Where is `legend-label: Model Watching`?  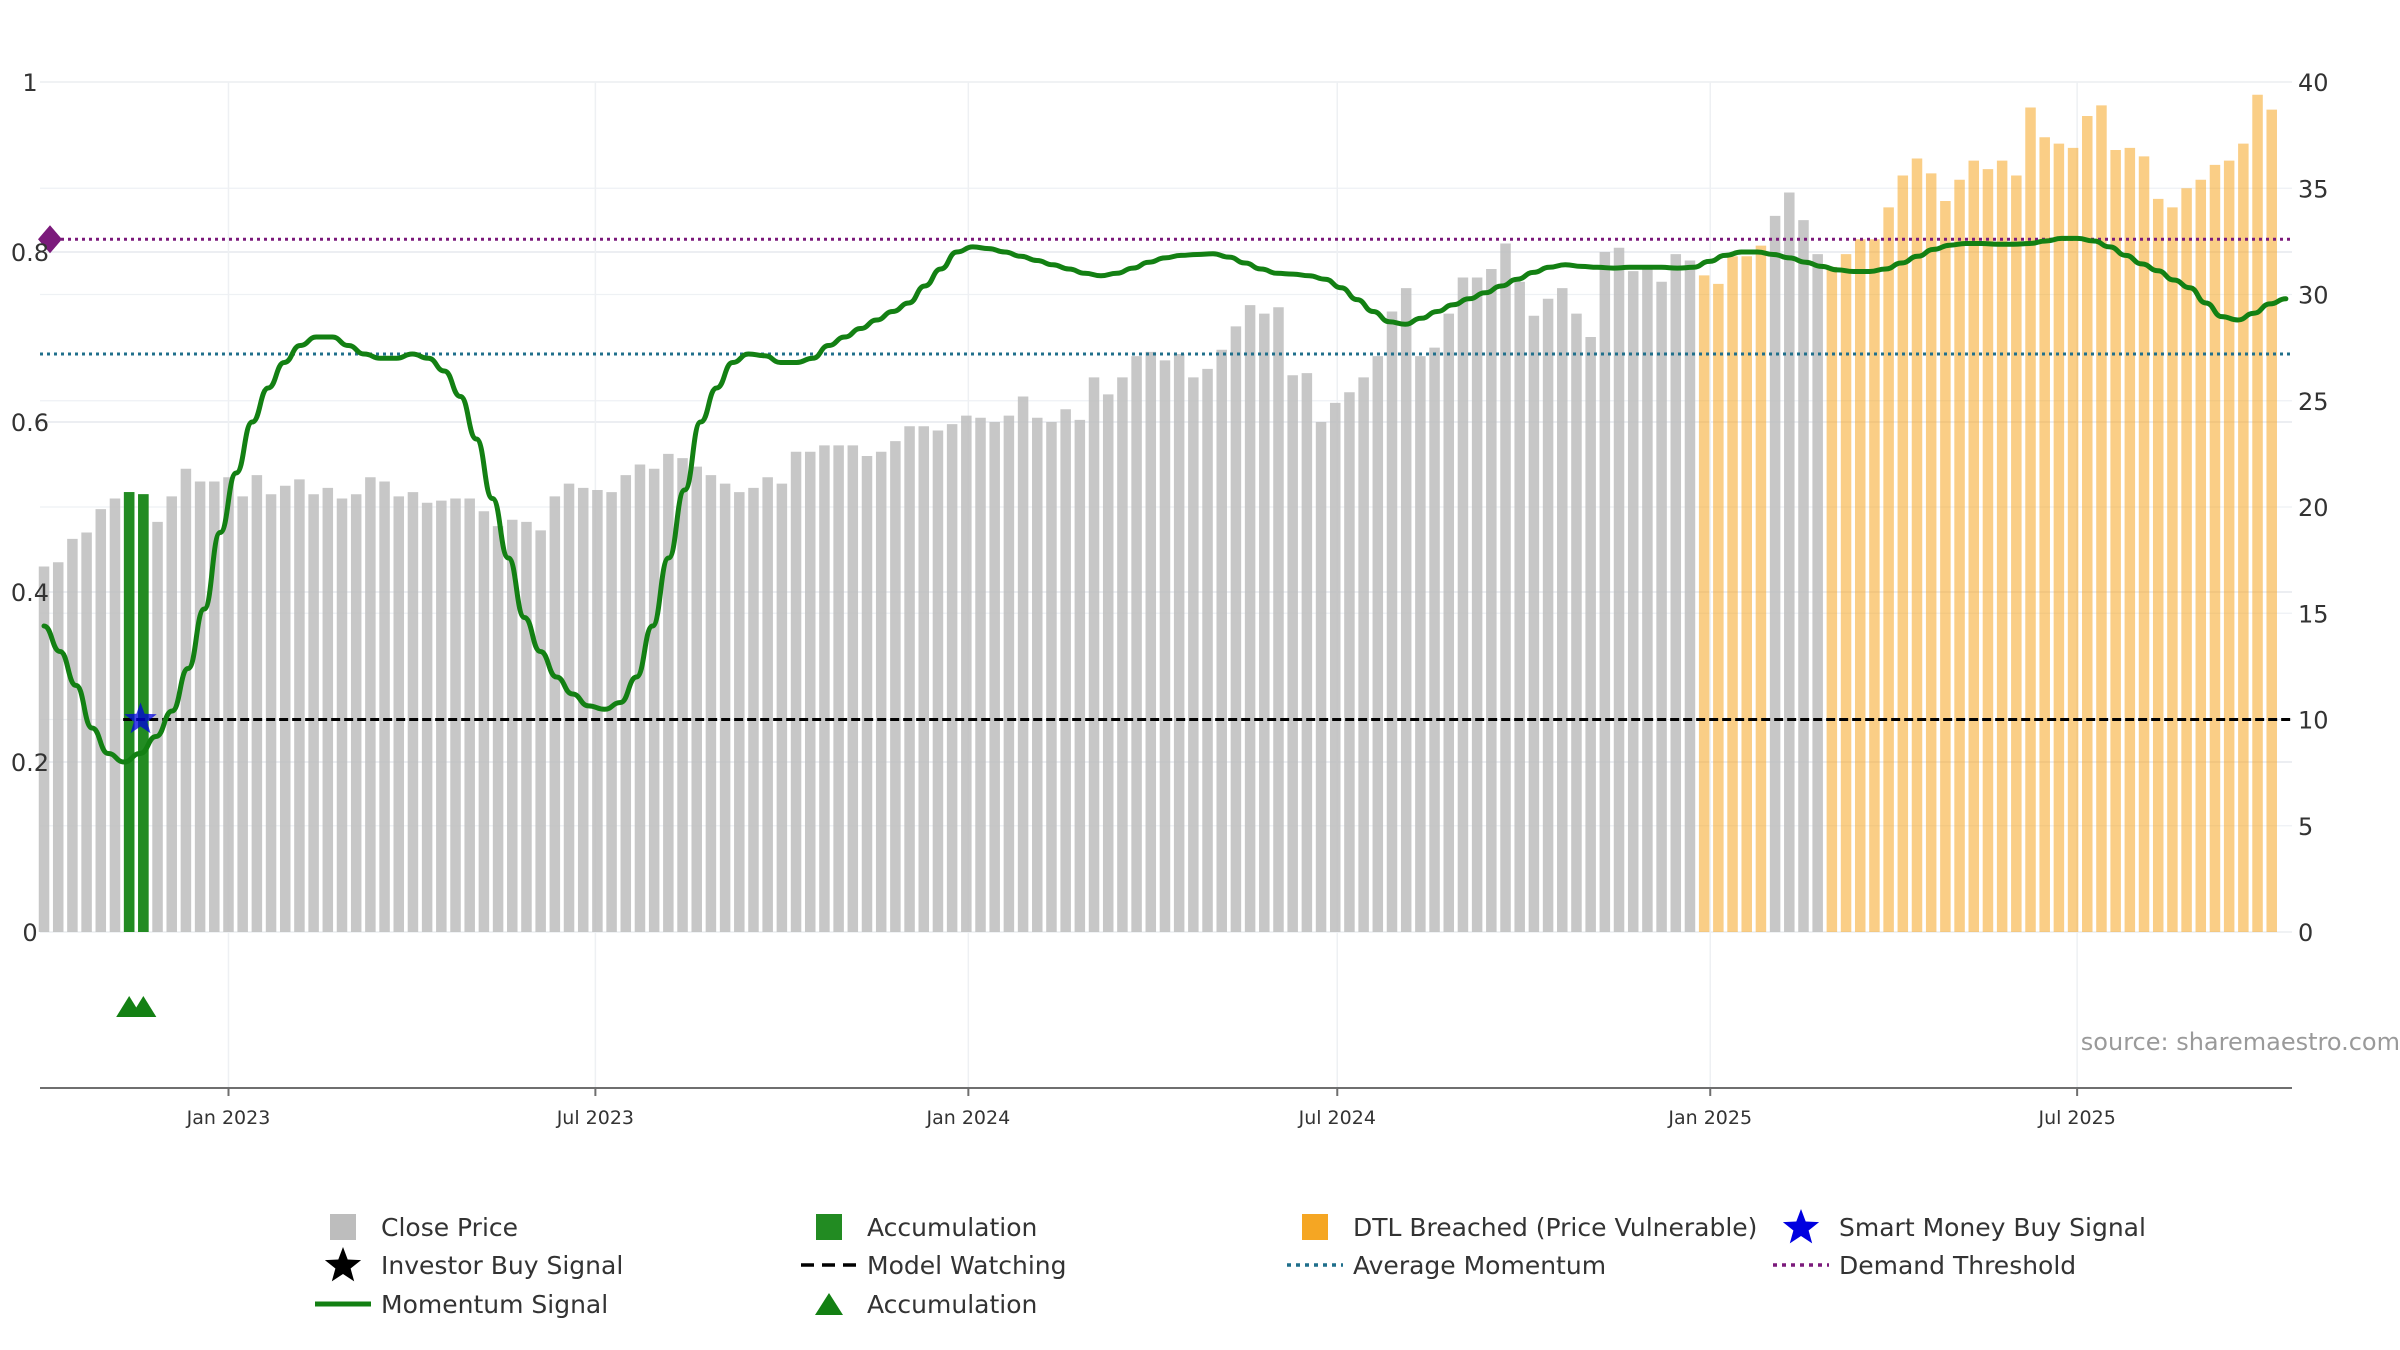
legend-label: Model Watching is located at coordinates (967, 1265).